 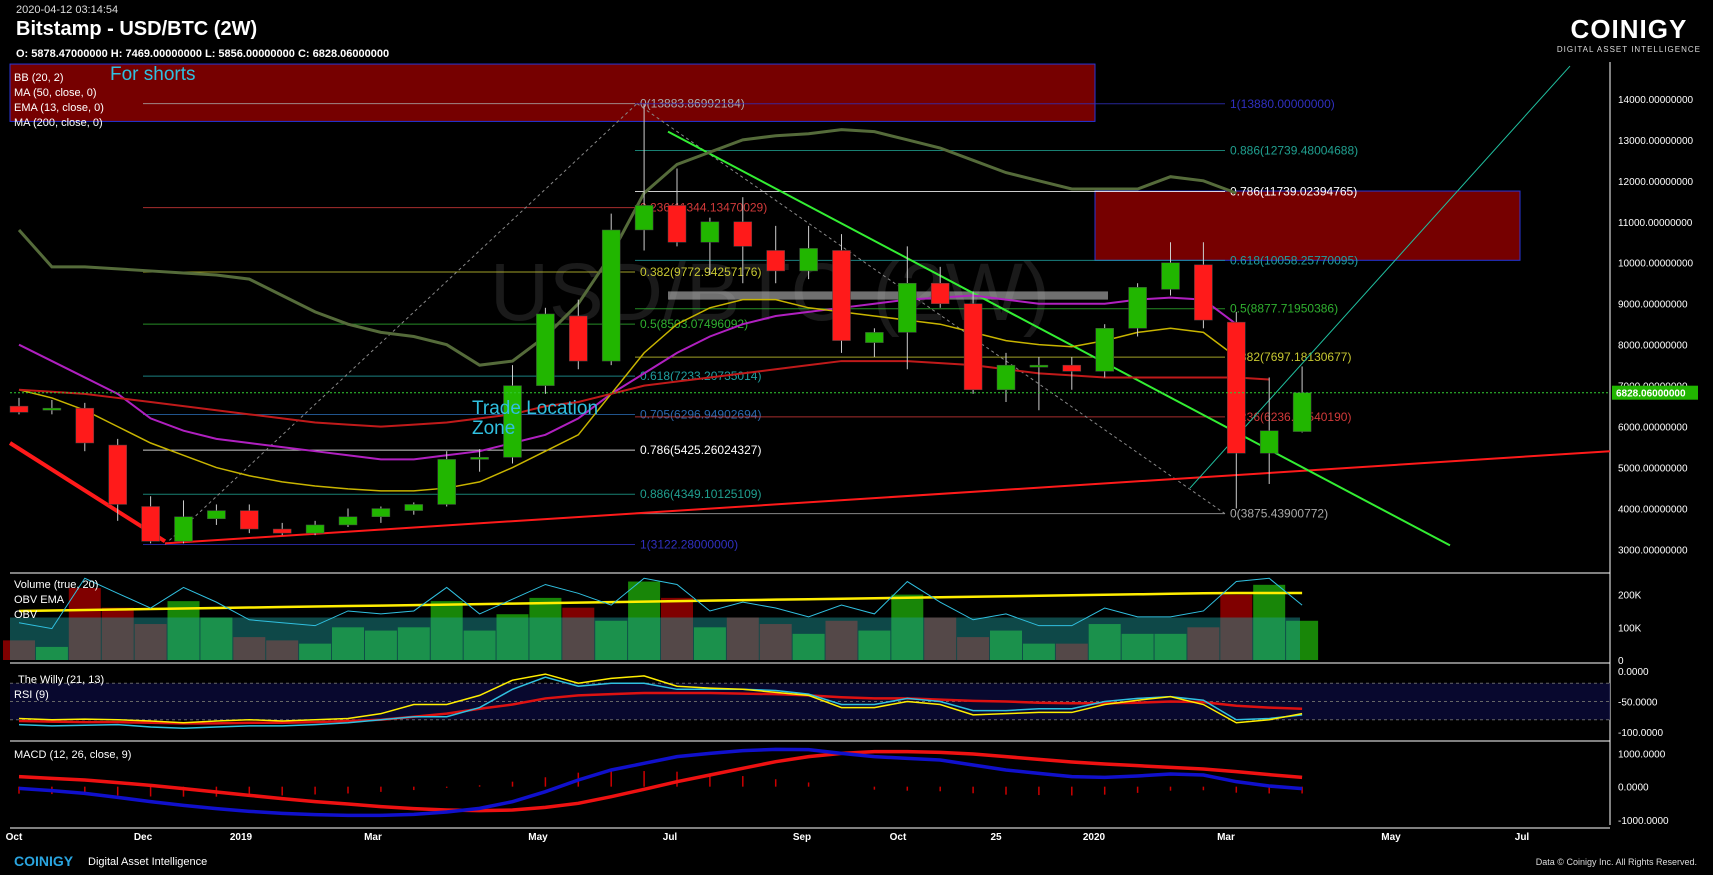 What do you see at coordinates (1621, 661) in the screenshot?
I see `volume-y-tick: 0` at bounding box center [1621, 661].